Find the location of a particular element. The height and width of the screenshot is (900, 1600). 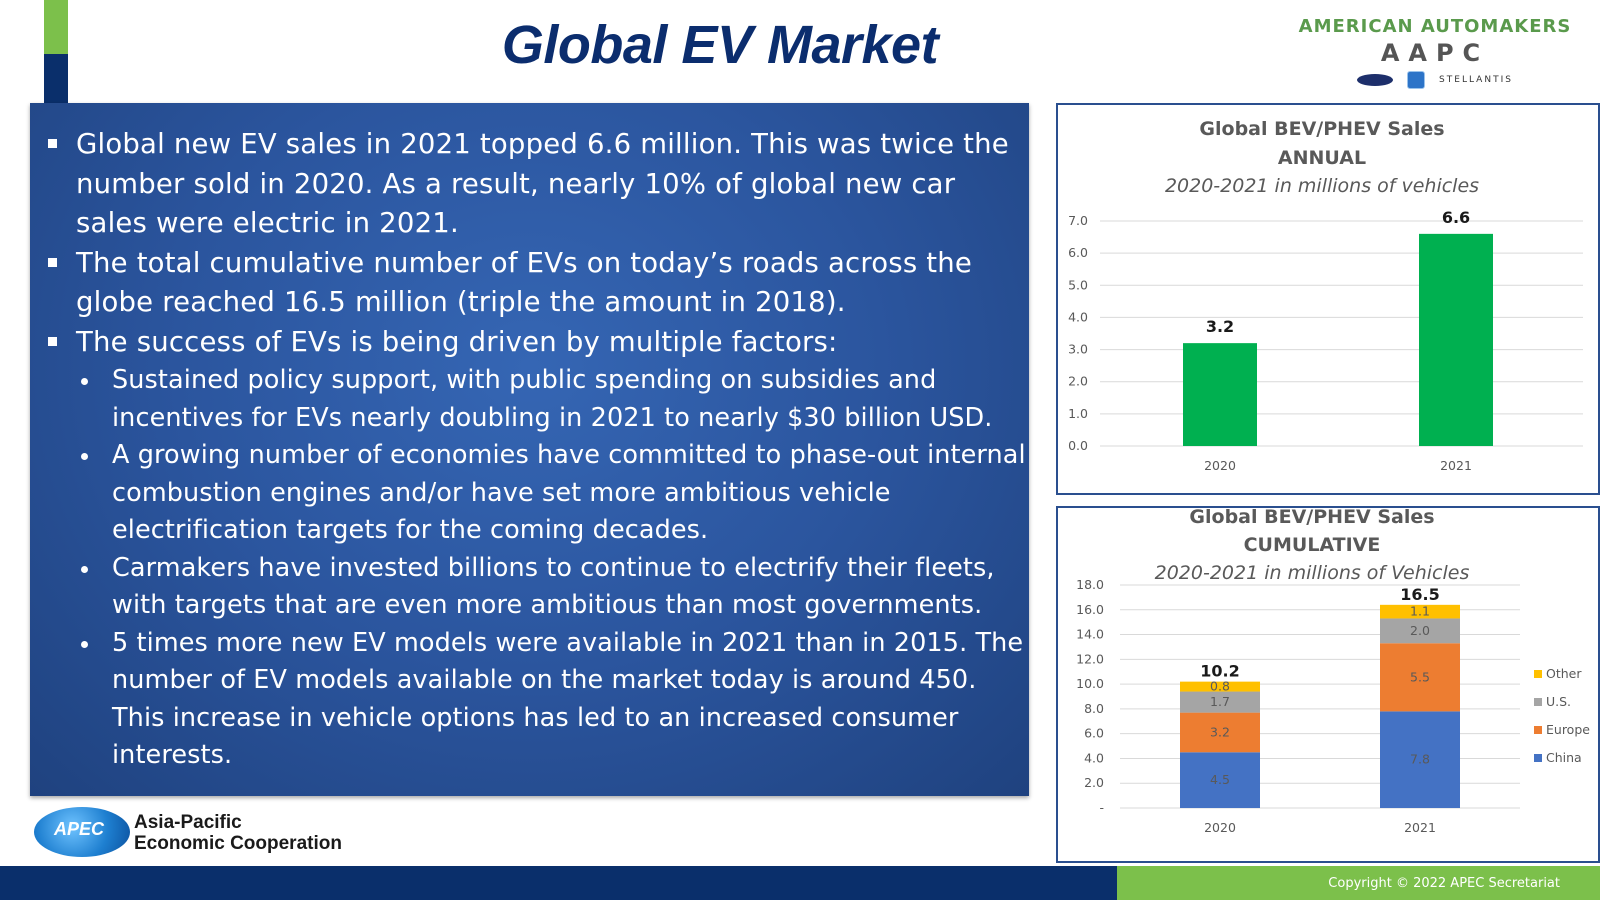

footer-bar-green is located at coordinates (1358, 883).